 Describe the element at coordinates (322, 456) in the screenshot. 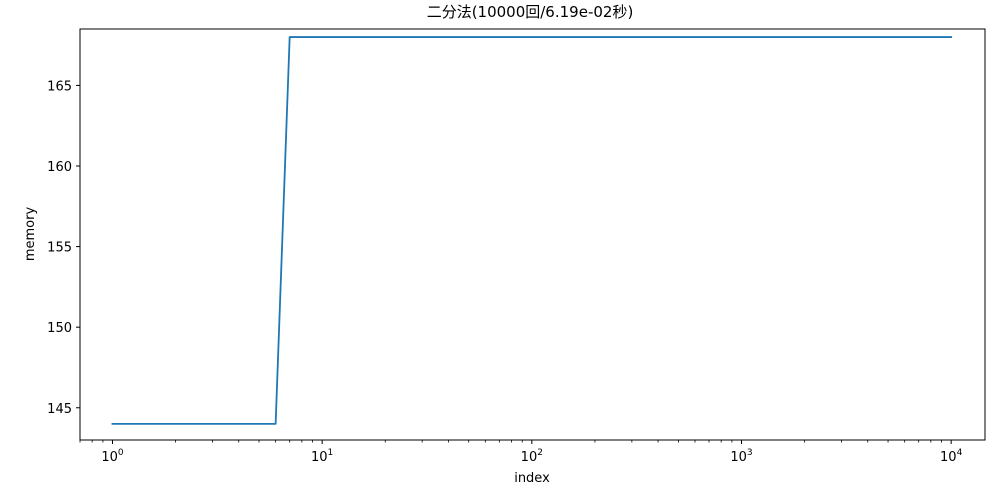

I see `x-tick-label: 10¹` at that location.